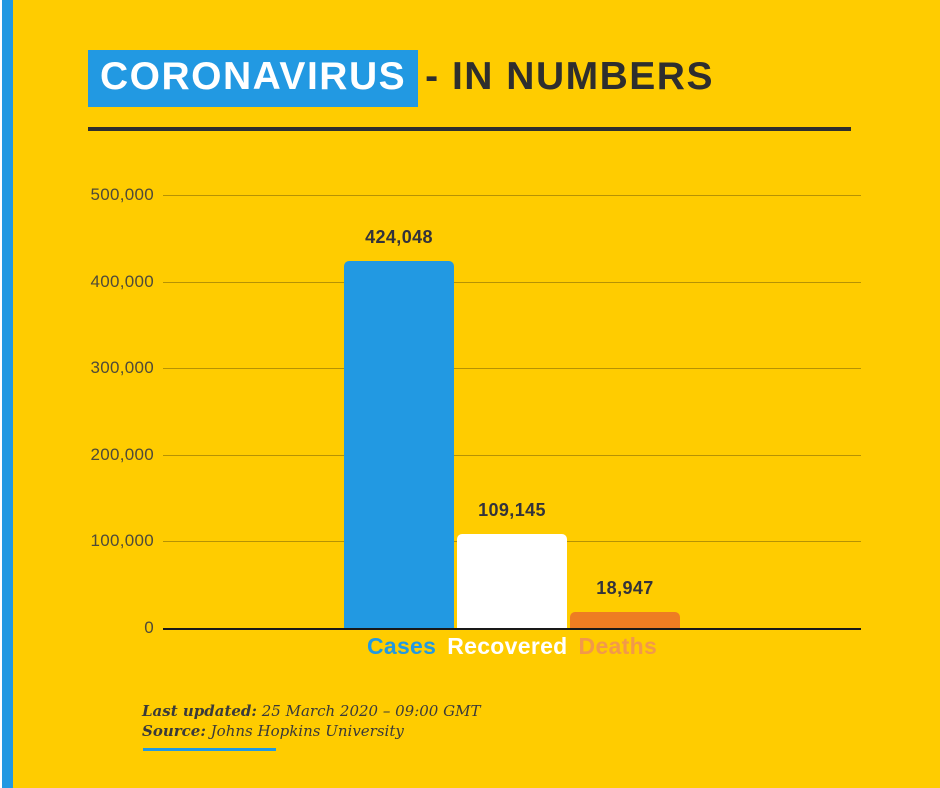  Describe the element at coordinates (625, 603) in the screenshot. I see `bar-column-deaths: 18,947` at that location.